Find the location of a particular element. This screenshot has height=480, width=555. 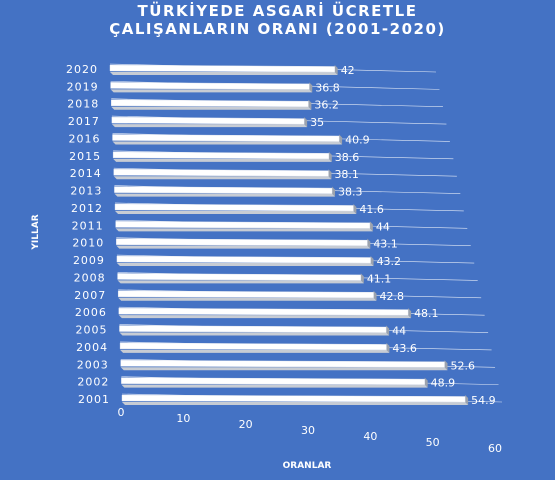

y-tick-label: 2015 is located at coordinates (85, 156).